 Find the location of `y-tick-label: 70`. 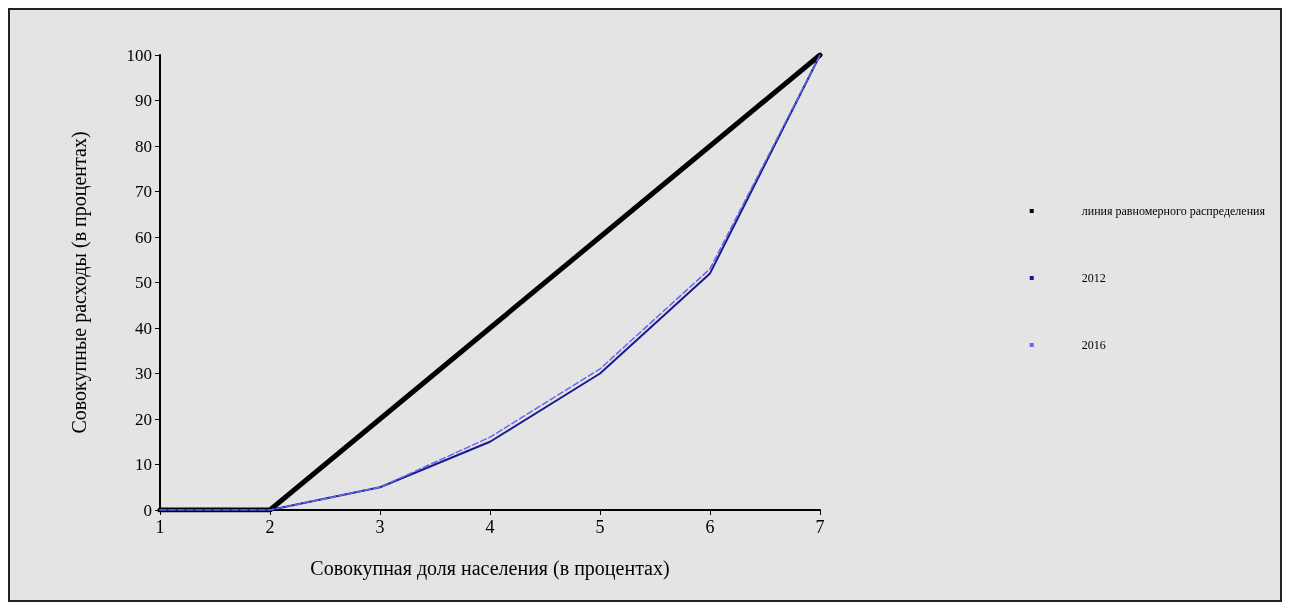

y-tick-label: 70 is located at coordinates (143, 191).